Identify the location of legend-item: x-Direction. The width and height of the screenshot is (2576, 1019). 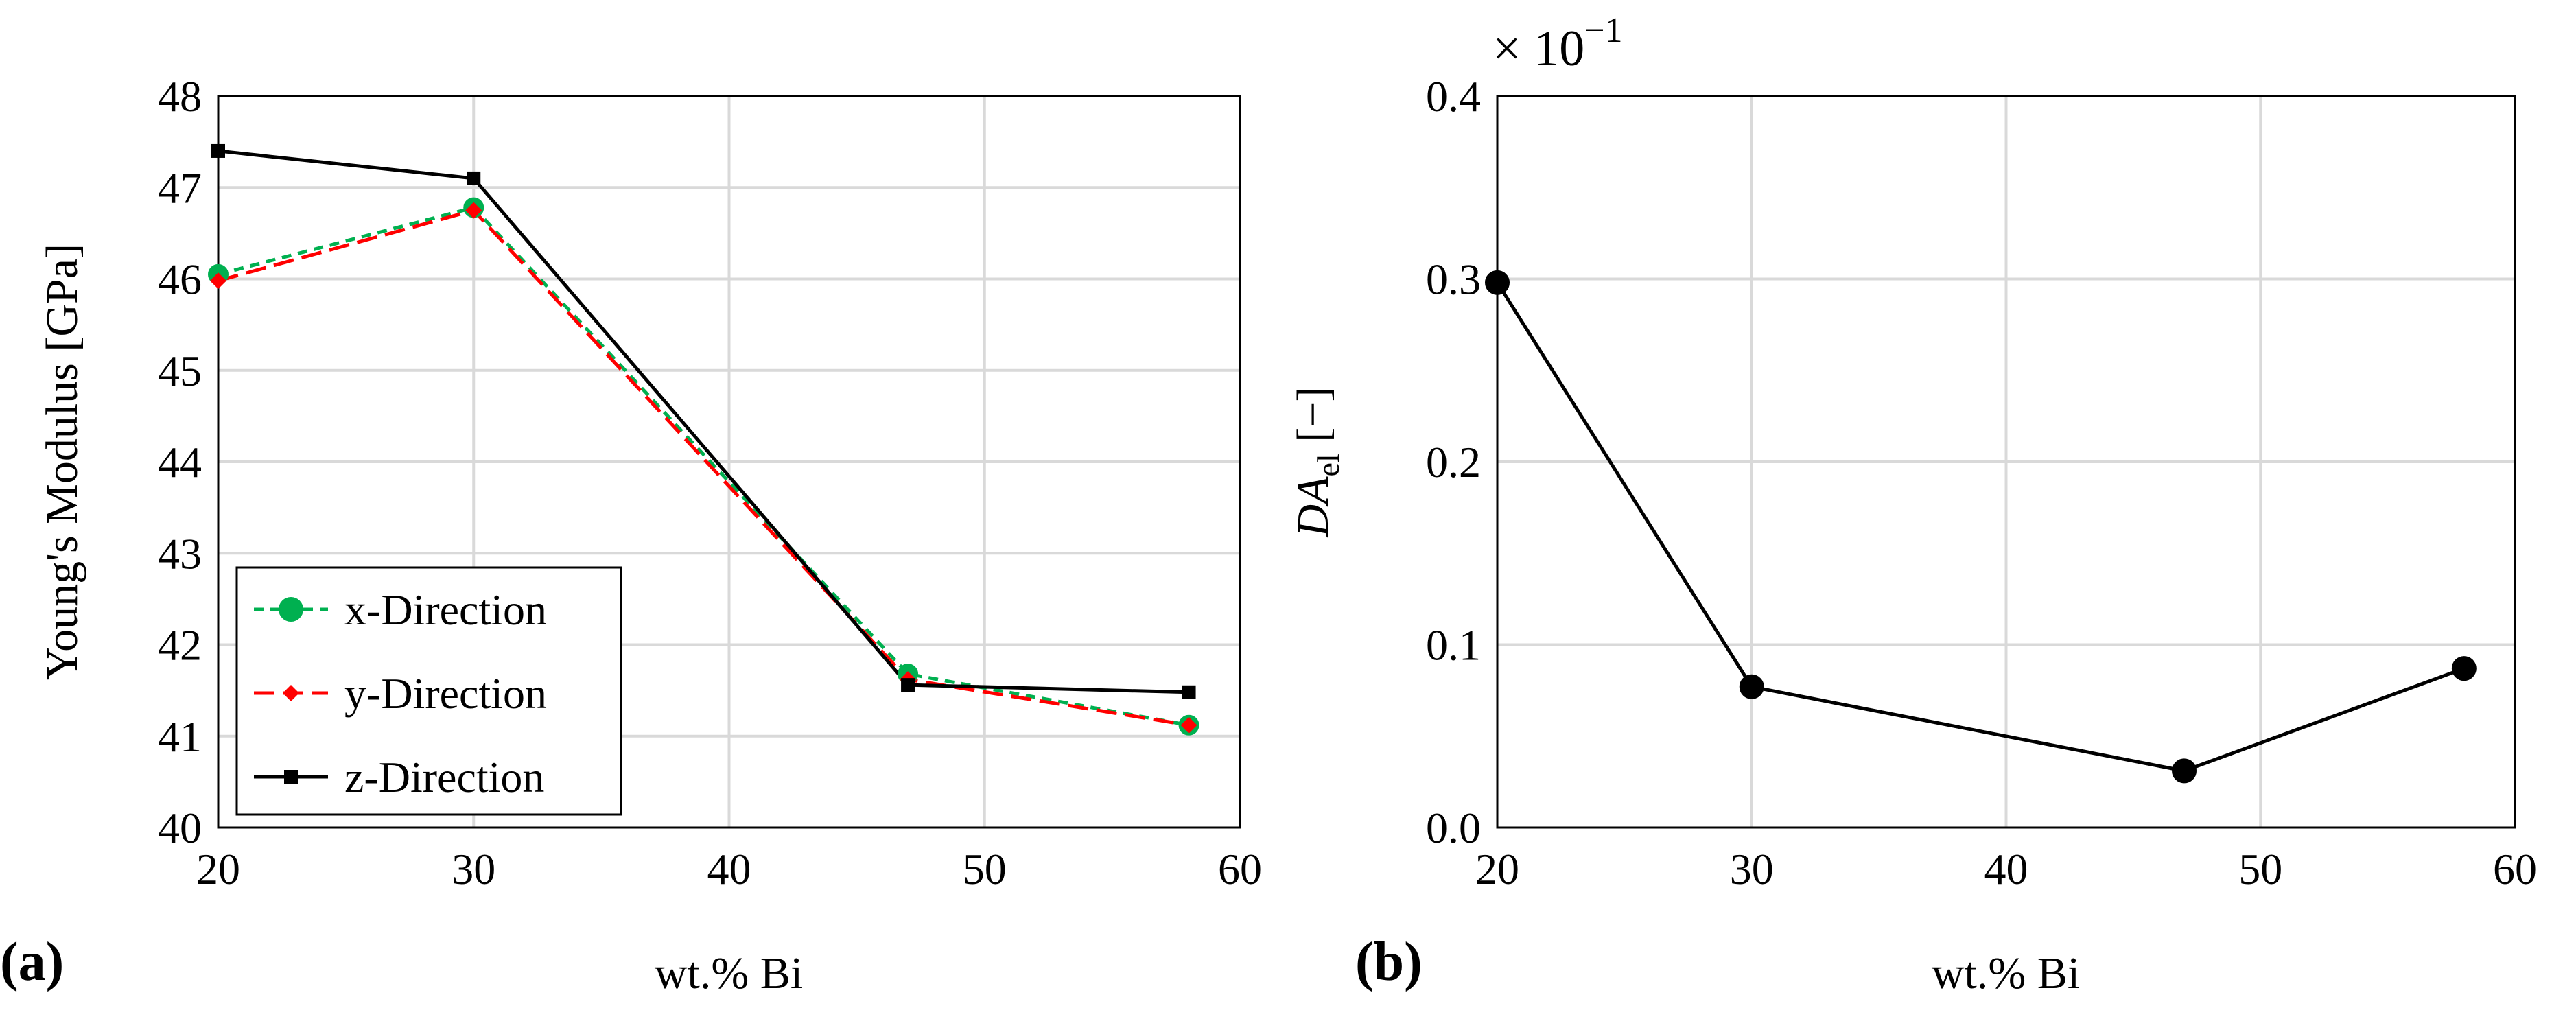
(400, 609).